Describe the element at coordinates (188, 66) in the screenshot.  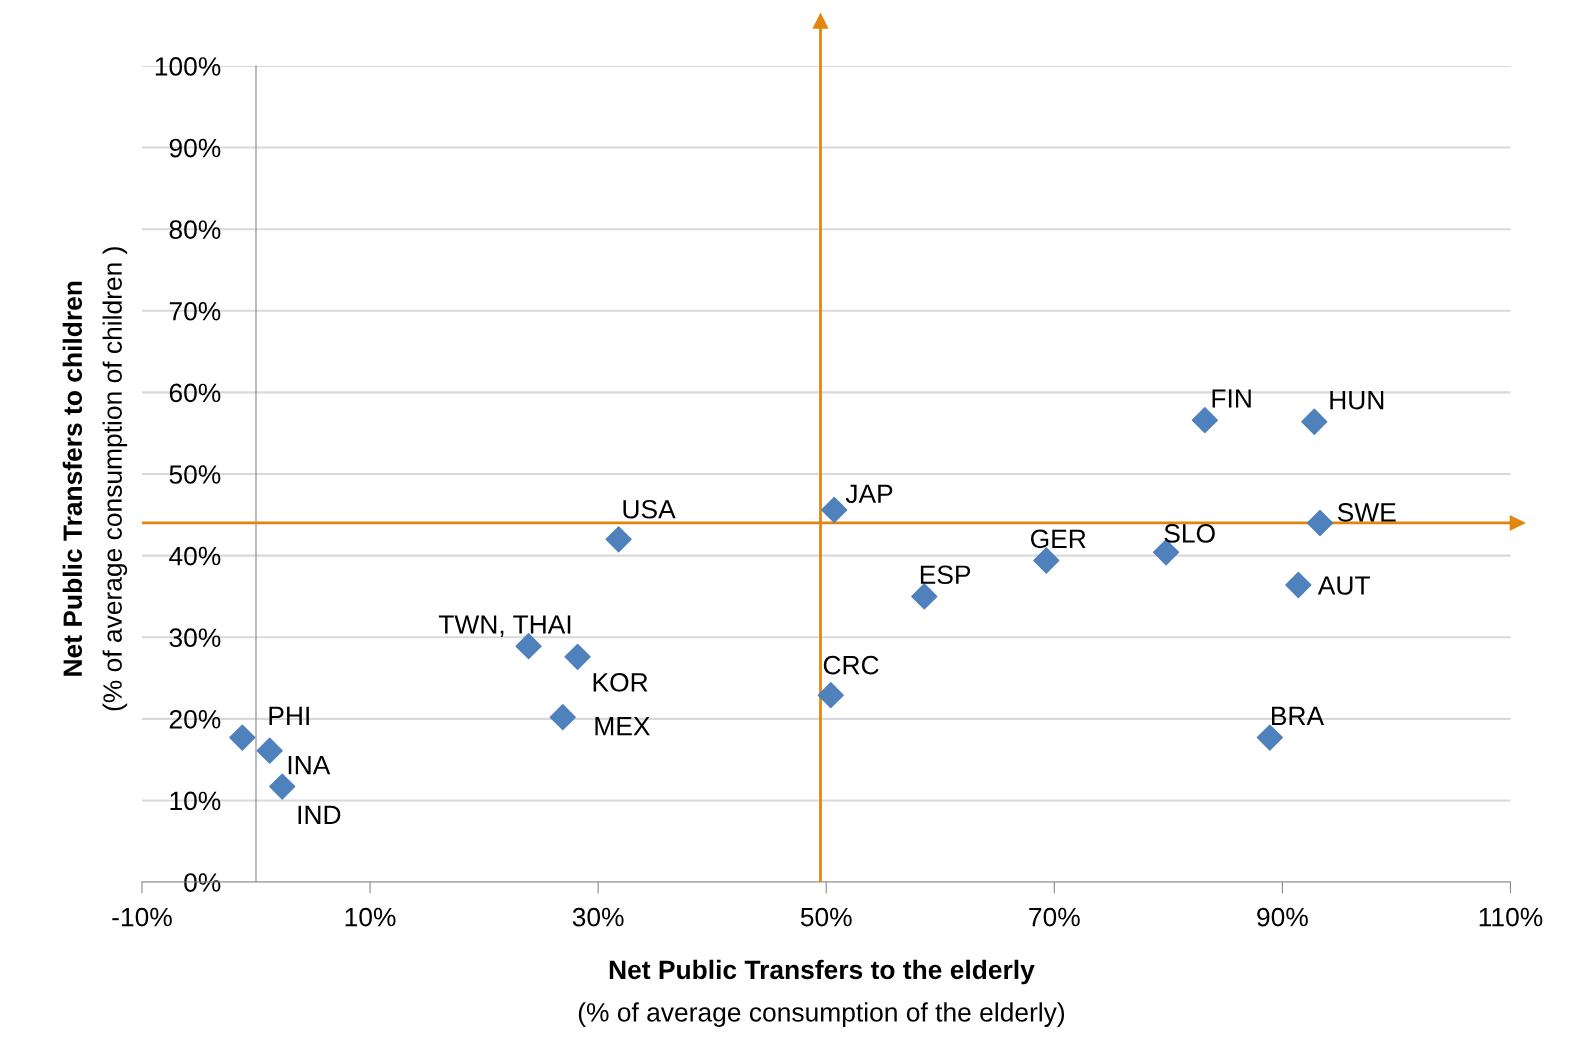
I see `y-tick-label: 100%` at that location.